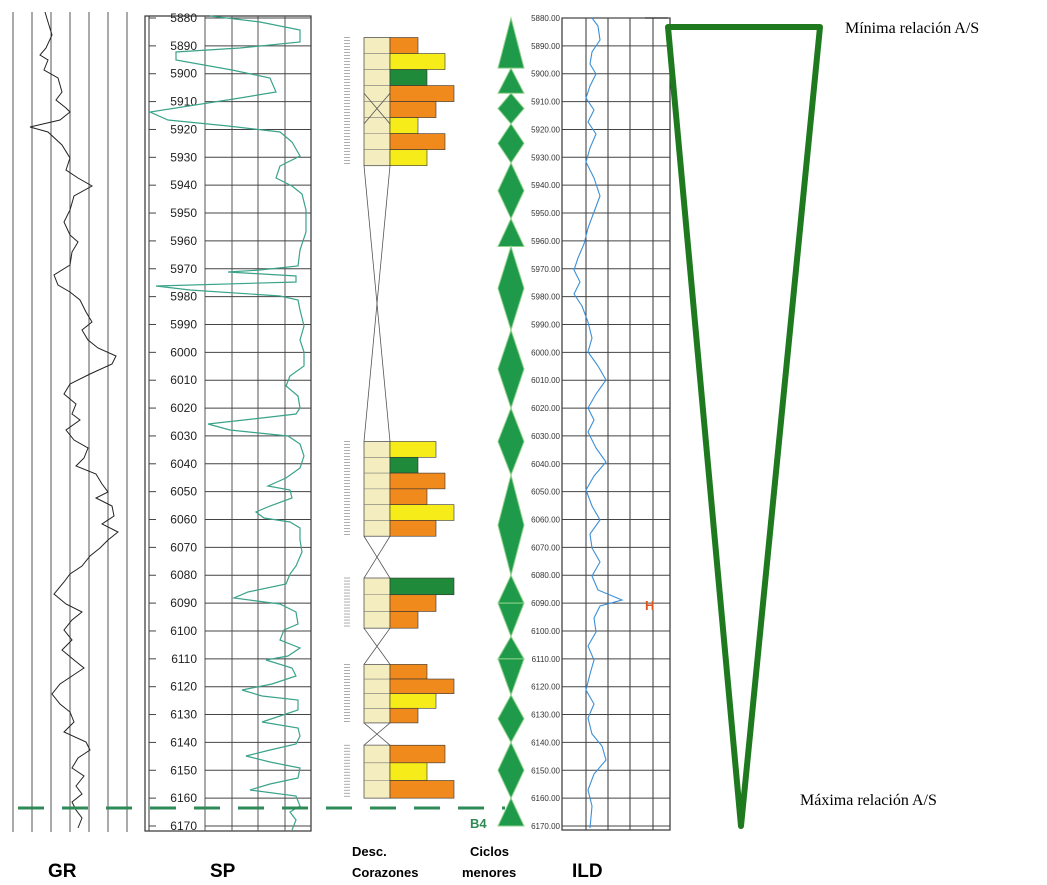  What do you see at coordinates (377, 603) in the screenshot?
I see `core-lithology-column` at bounding box center [377, 603].